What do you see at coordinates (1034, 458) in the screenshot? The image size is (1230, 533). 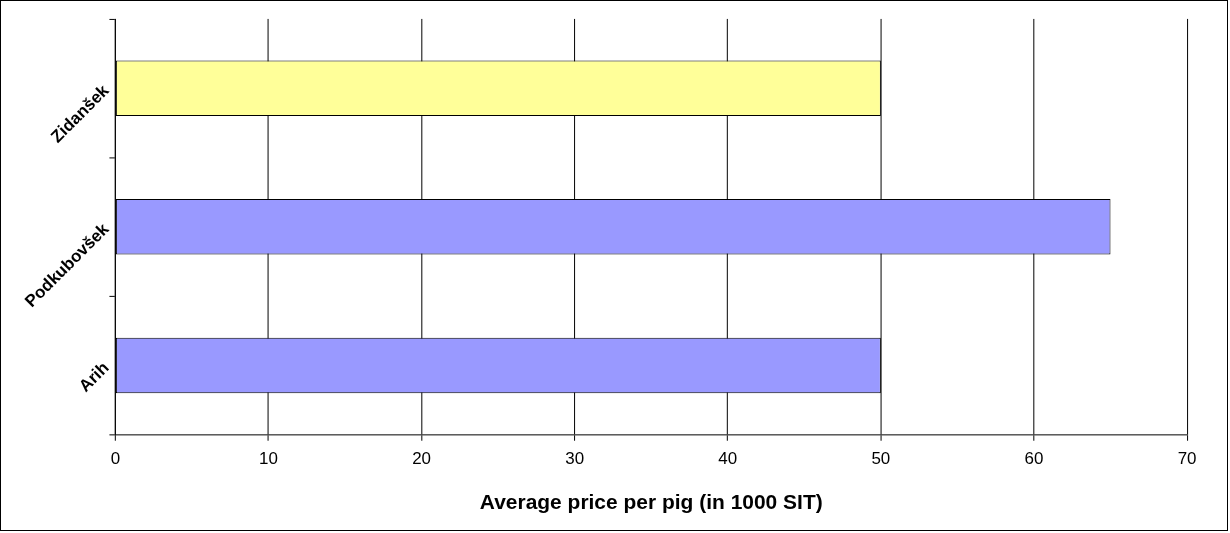 I see `x-tick-label: 60` at bounding box center [1034, 458].